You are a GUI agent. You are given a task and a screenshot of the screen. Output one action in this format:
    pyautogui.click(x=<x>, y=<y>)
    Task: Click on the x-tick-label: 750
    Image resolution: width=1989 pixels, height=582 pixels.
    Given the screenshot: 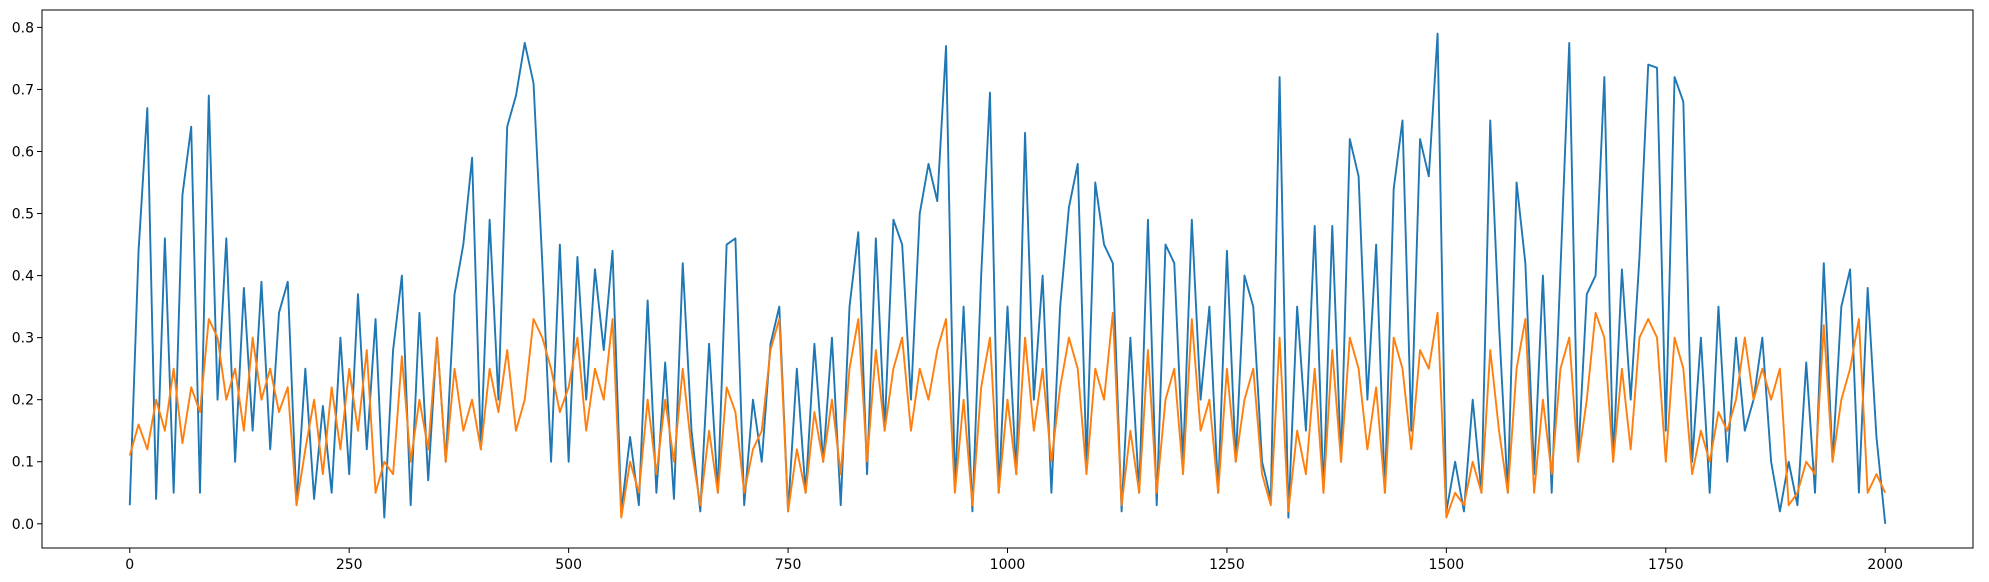 What is the action you would take?
    pyautogui.click(x=788, y=565)
    